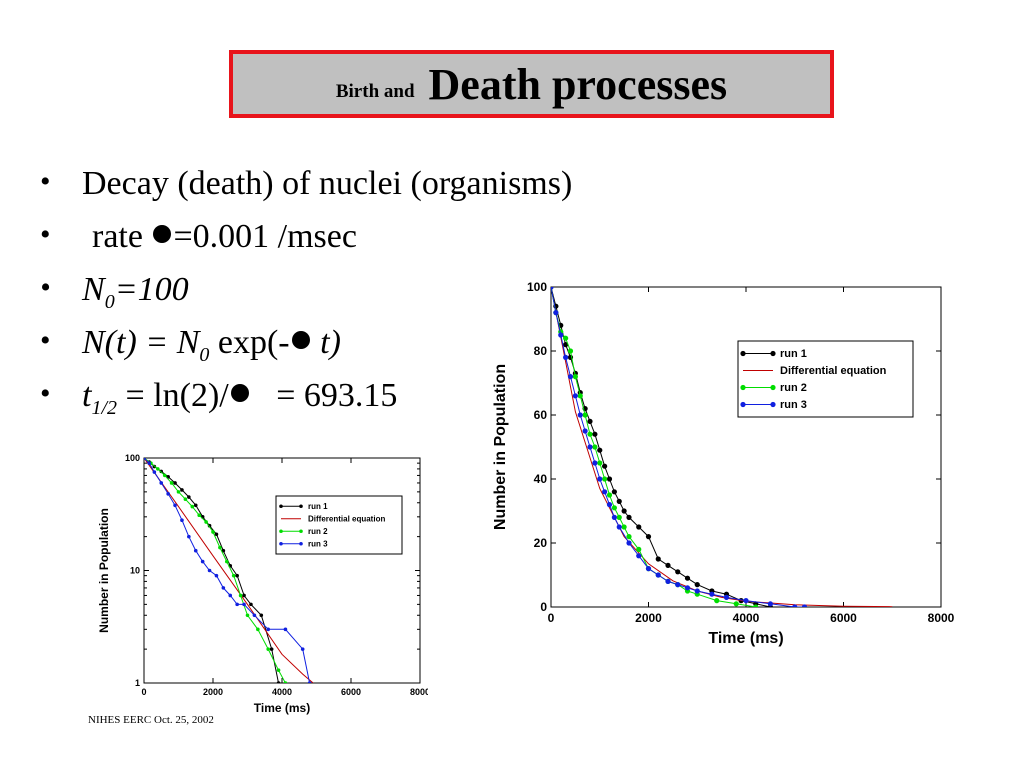 This screenshot has height=768, width=1024. I want to click on legend-label: Differential equation, so click(833, 371).